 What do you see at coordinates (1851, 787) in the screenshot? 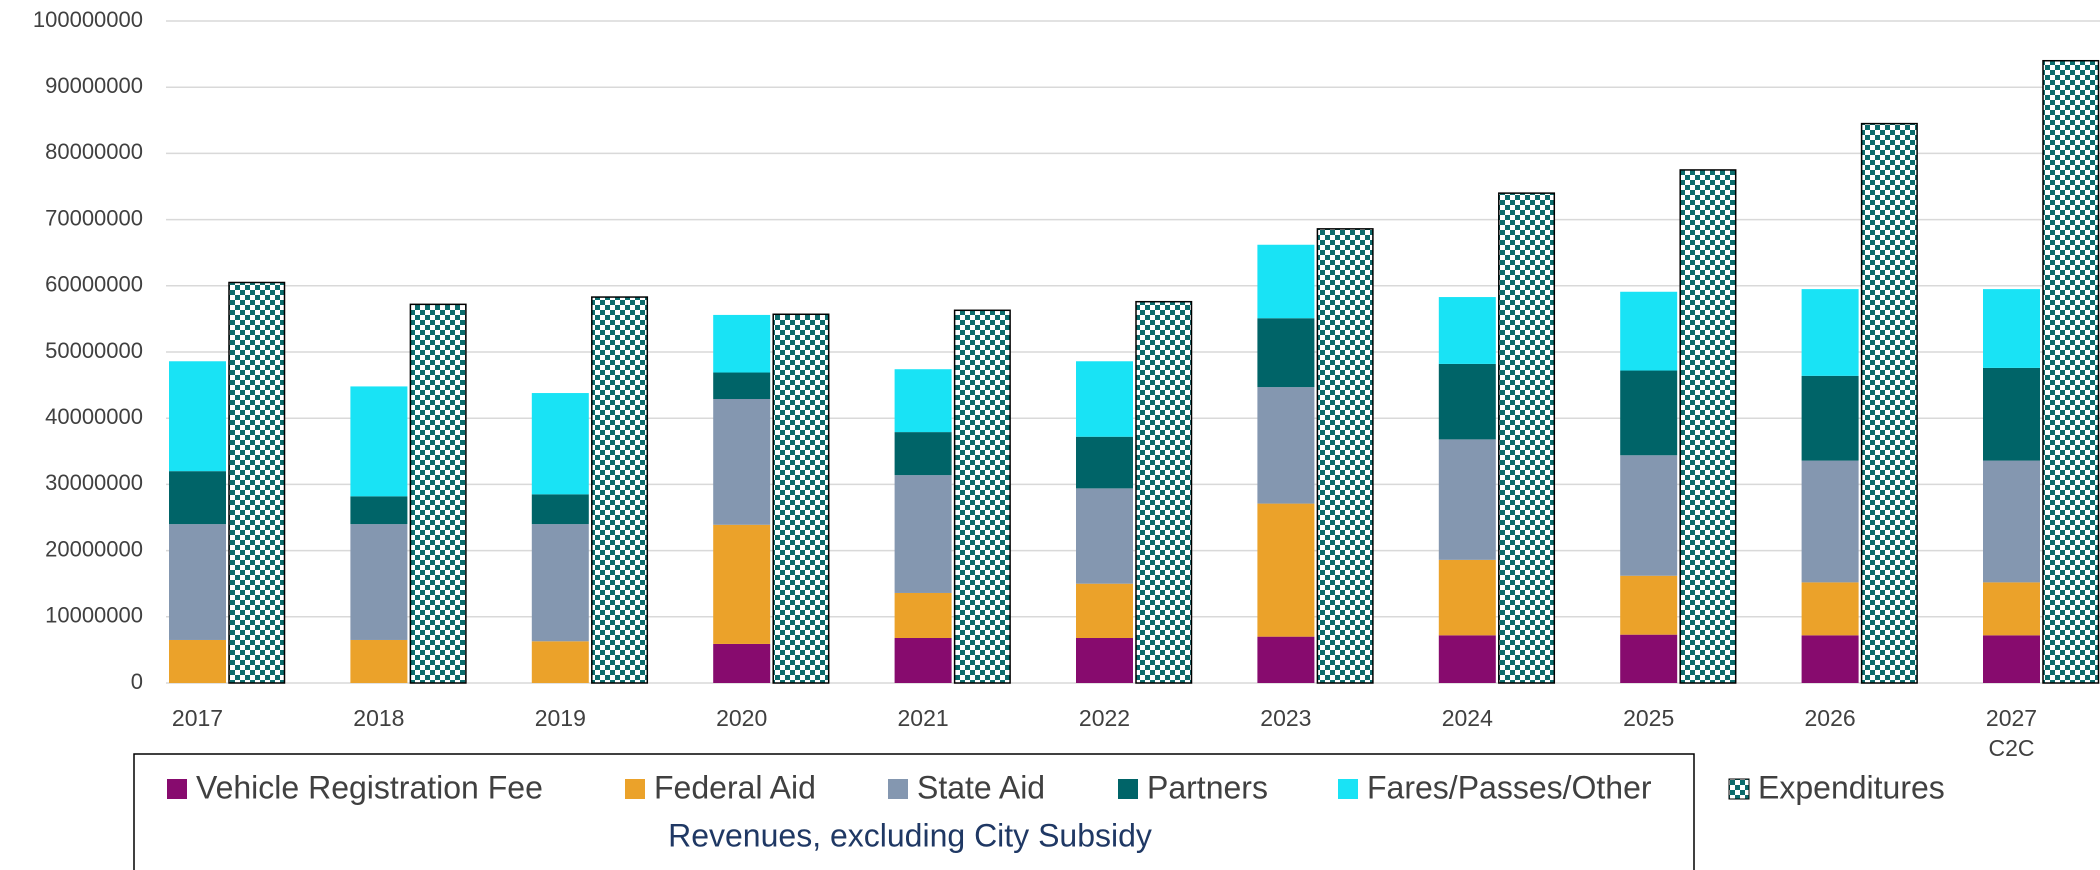
I see `legend-label: Expenditures` at bounding box center [1851, 787].